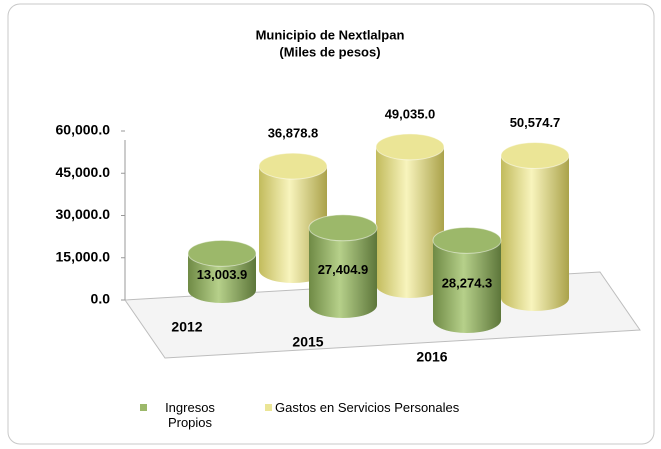 The image size is (661, 449). What do you see at coordinates (83, 256) in the screenshot?
I see `y-tick-label: 15,000.0` at bounding box center [83, 256].